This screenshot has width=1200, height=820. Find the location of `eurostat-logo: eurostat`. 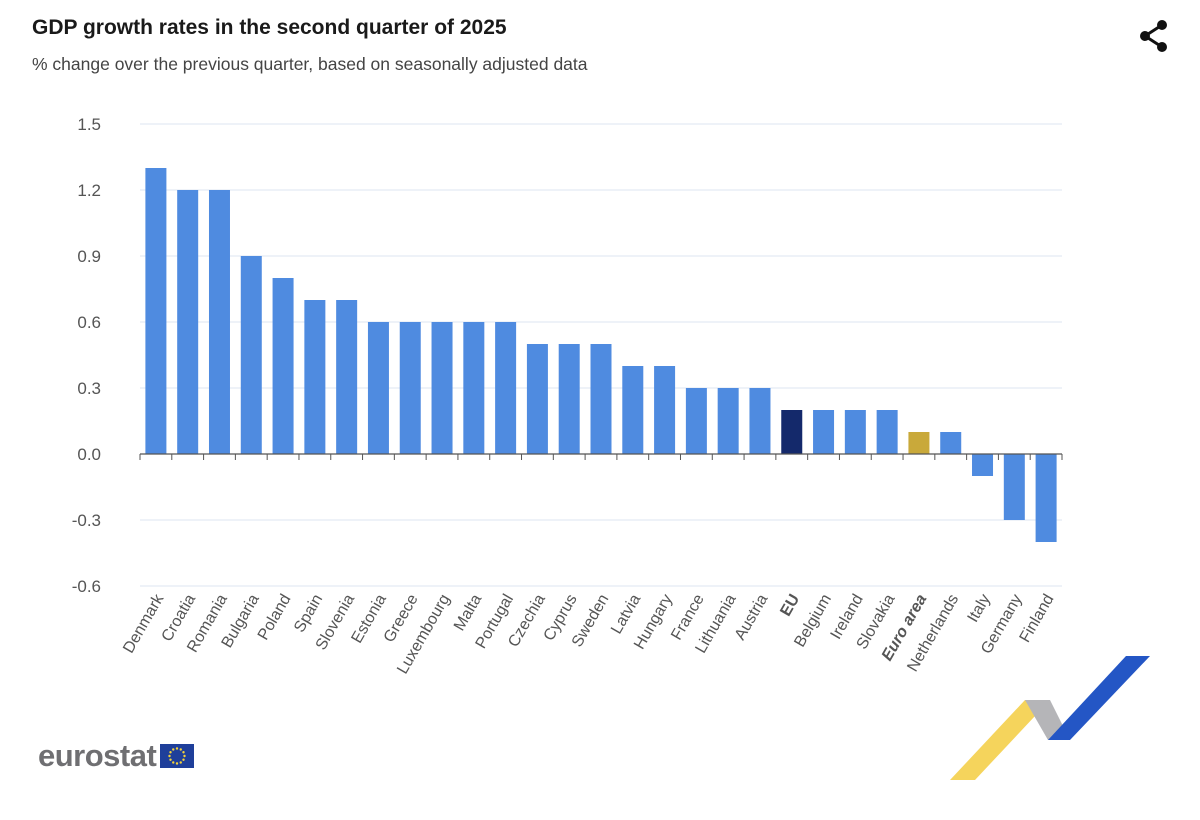

eurostat-logo: eurostat is located at coordinates (116, 756).